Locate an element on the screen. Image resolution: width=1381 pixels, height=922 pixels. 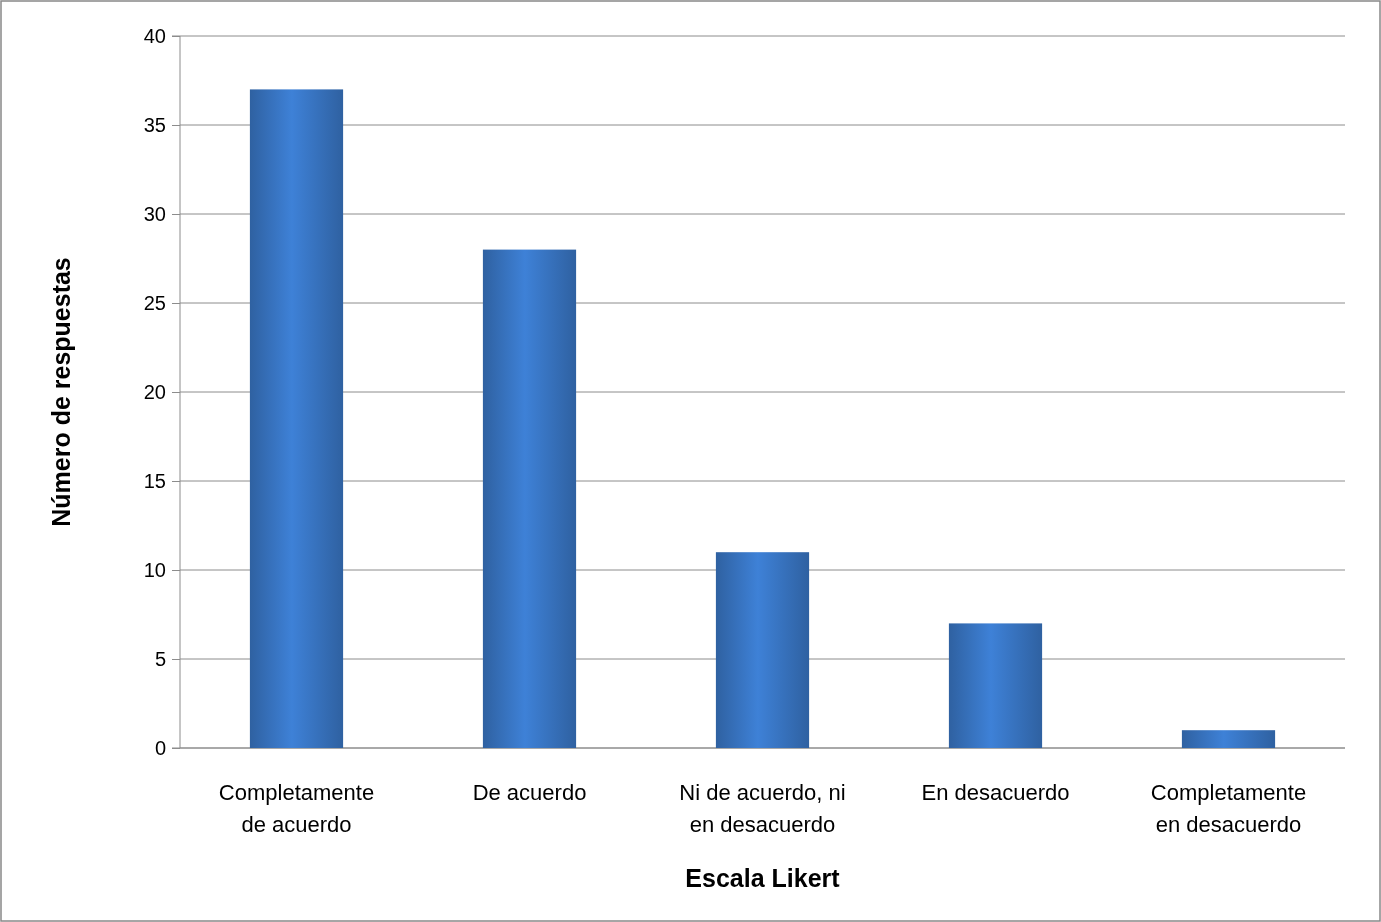
x-tick-label: Completamente en desacuerdo is located at coordinates (1228, 808).